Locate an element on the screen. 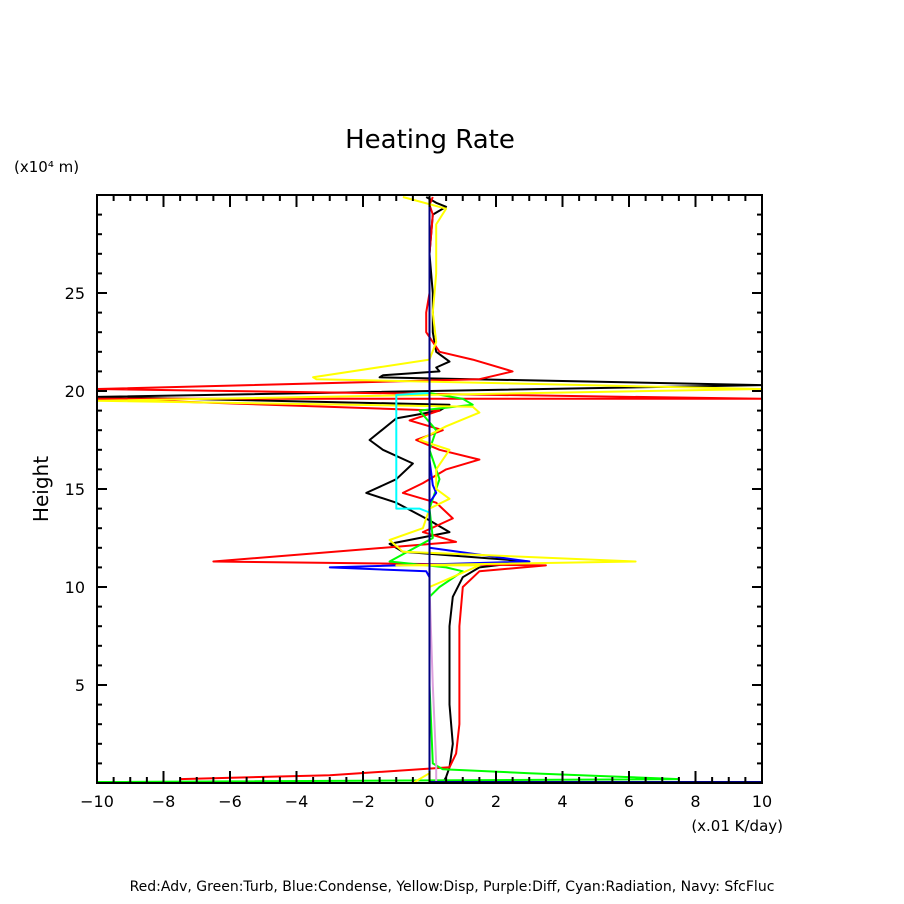  y-tick-label: 25 is located at coordinates (75, 293).